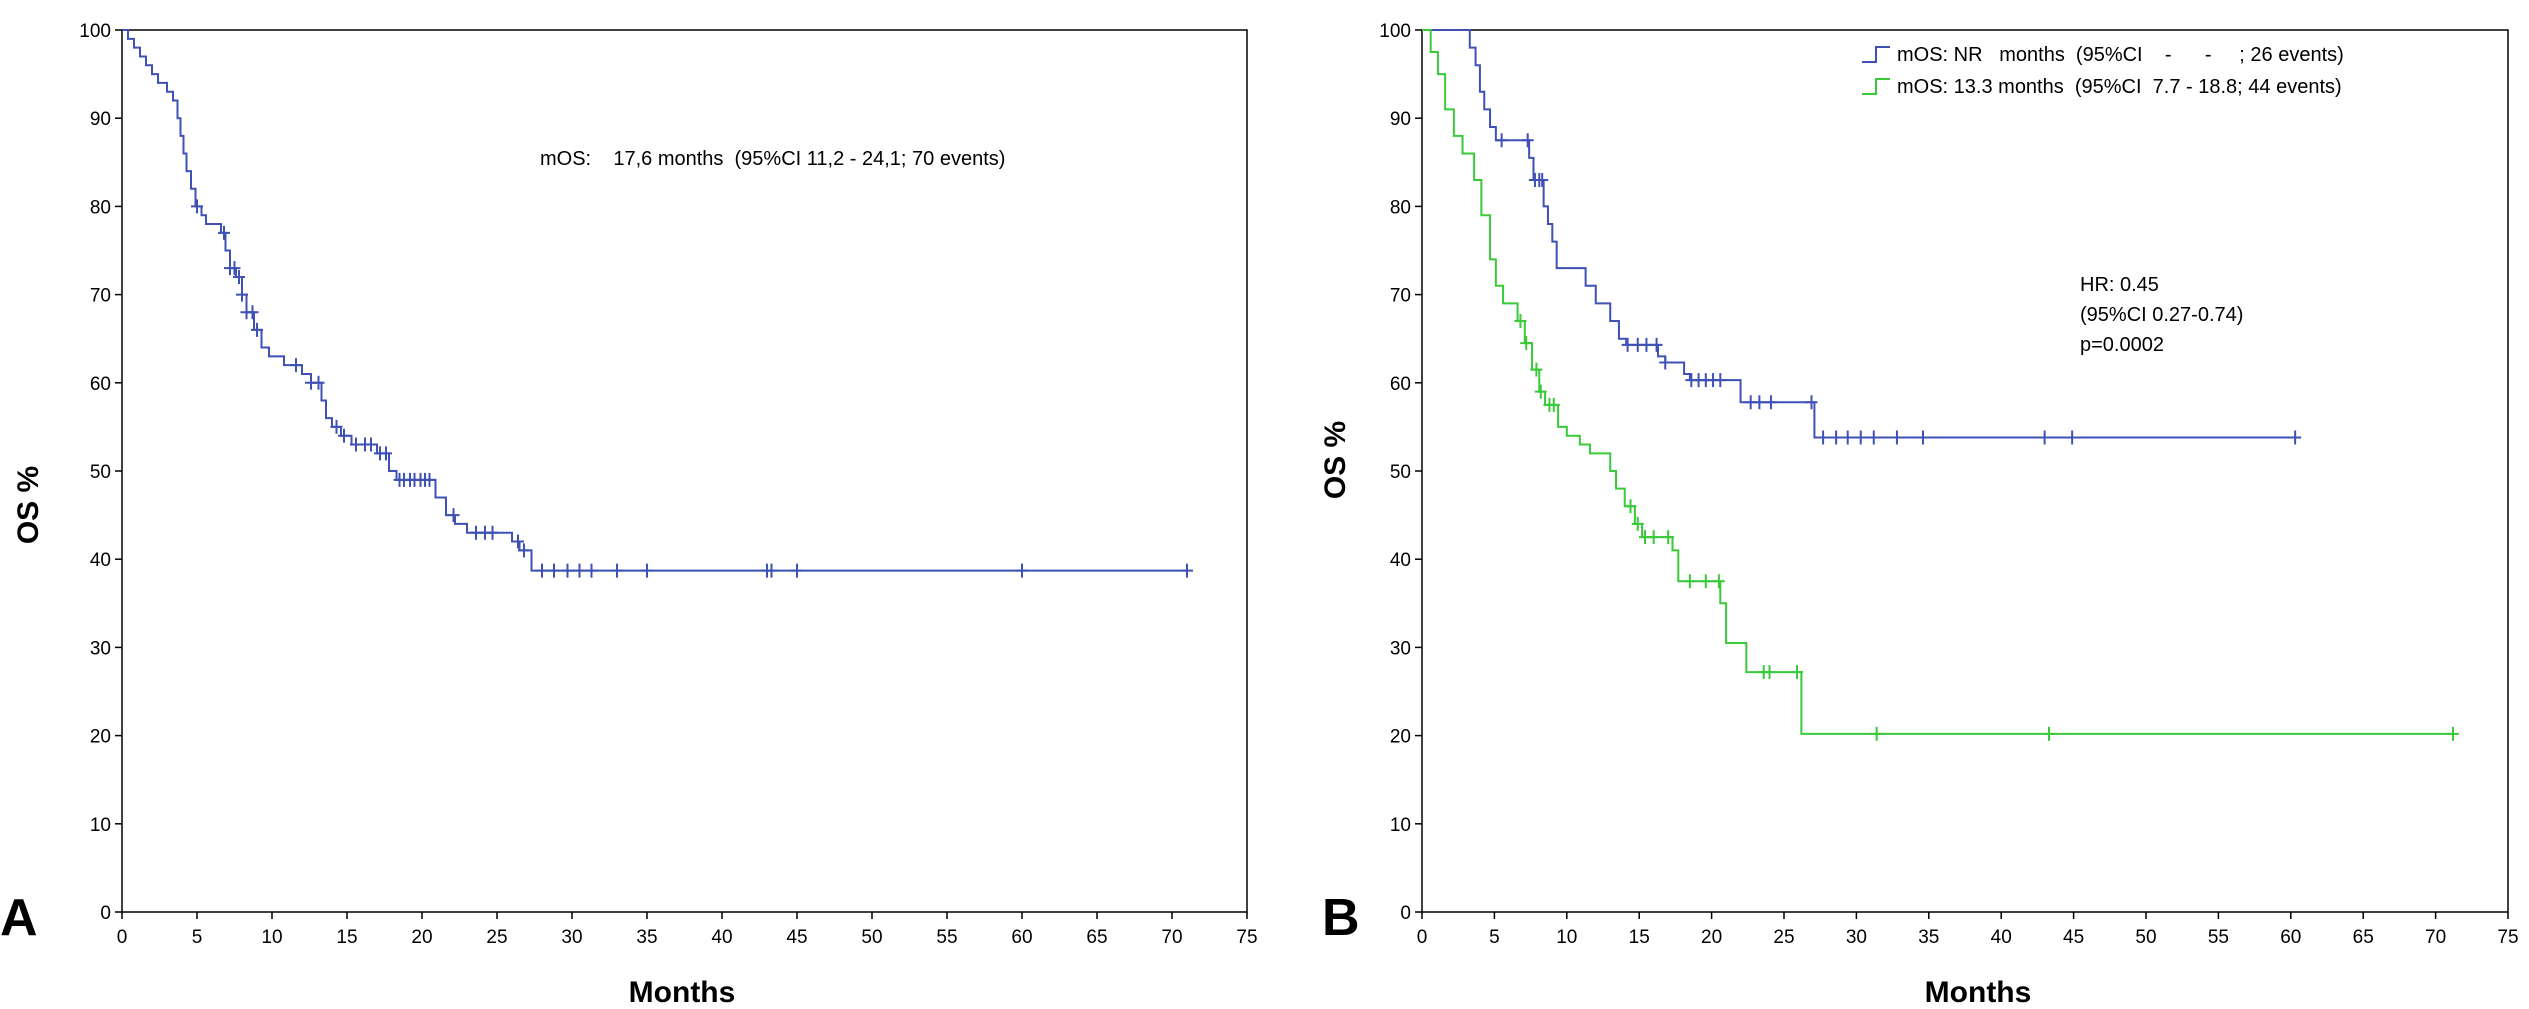  I want to click on x-tick-label: 15, so click(346, 937).